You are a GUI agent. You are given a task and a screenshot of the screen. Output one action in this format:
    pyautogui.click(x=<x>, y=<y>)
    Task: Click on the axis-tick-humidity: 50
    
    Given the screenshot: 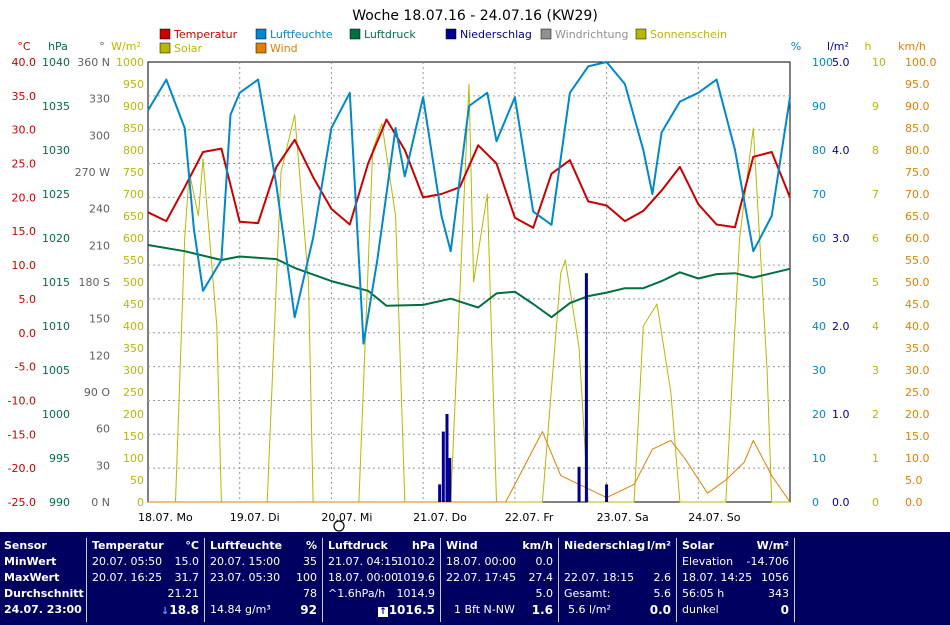 What is the action you would take?
    pyautogui.click(x=819, y=282)
    